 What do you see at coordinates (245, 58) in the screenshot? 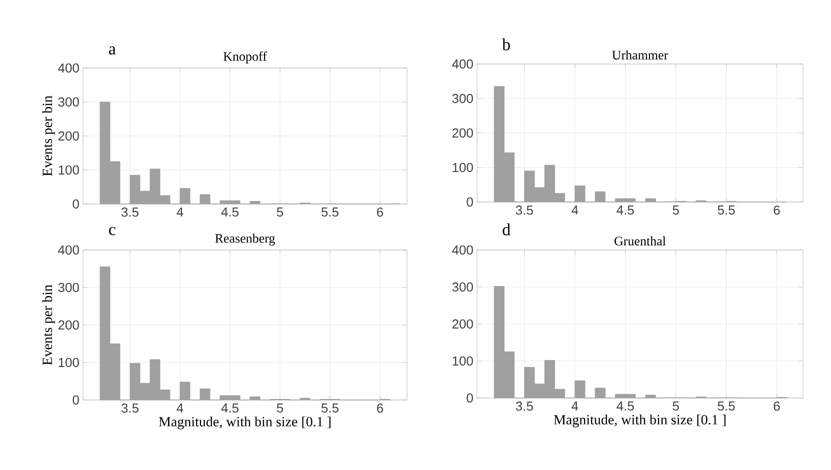
I see `chart-title: Knopoff` at bounding box center [245, 58].